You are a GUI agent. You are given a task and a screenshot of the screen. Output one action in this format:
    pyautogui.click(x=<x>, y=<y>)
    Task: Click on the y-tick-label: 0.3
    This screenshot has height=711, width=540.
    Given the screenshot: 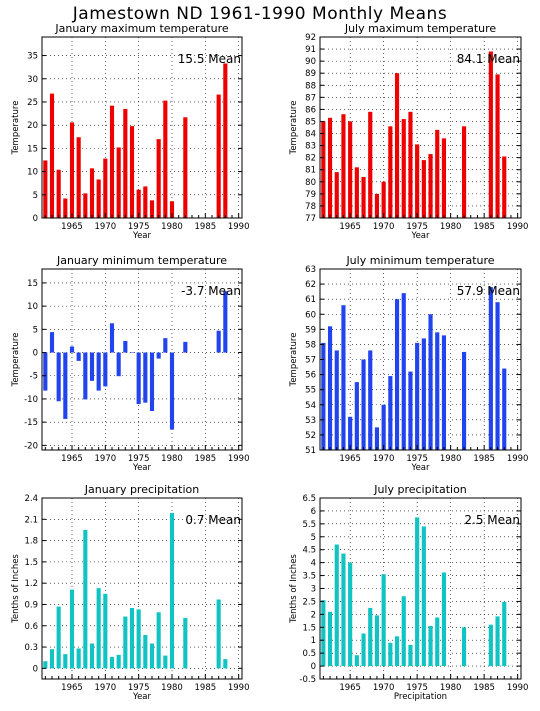 What is the action you would take?
    pyautogui.click(x=31, y=648)
    